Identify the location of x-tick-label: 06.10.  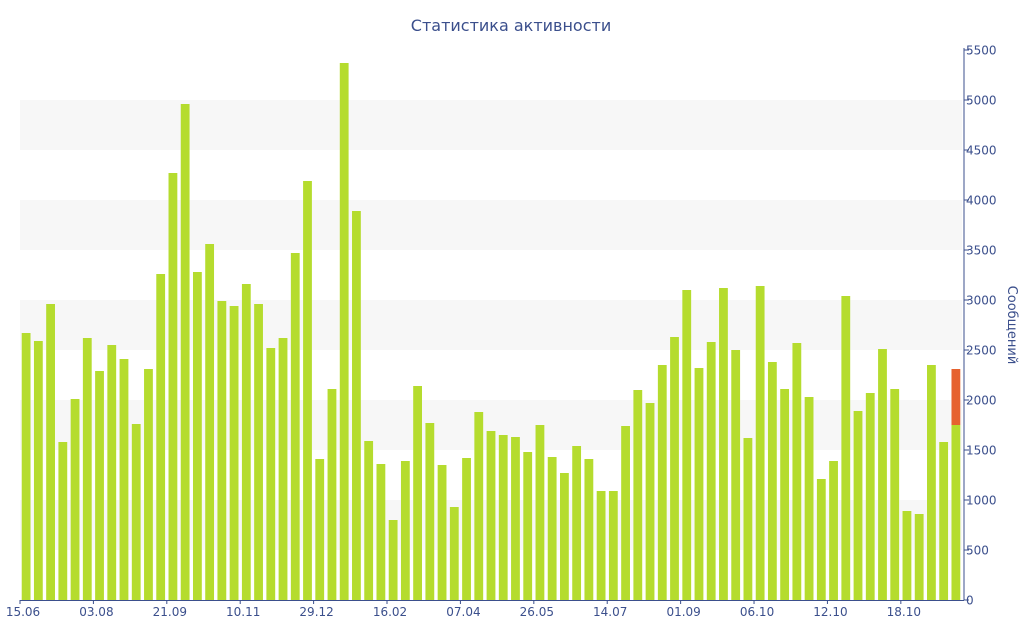
(757, 612).